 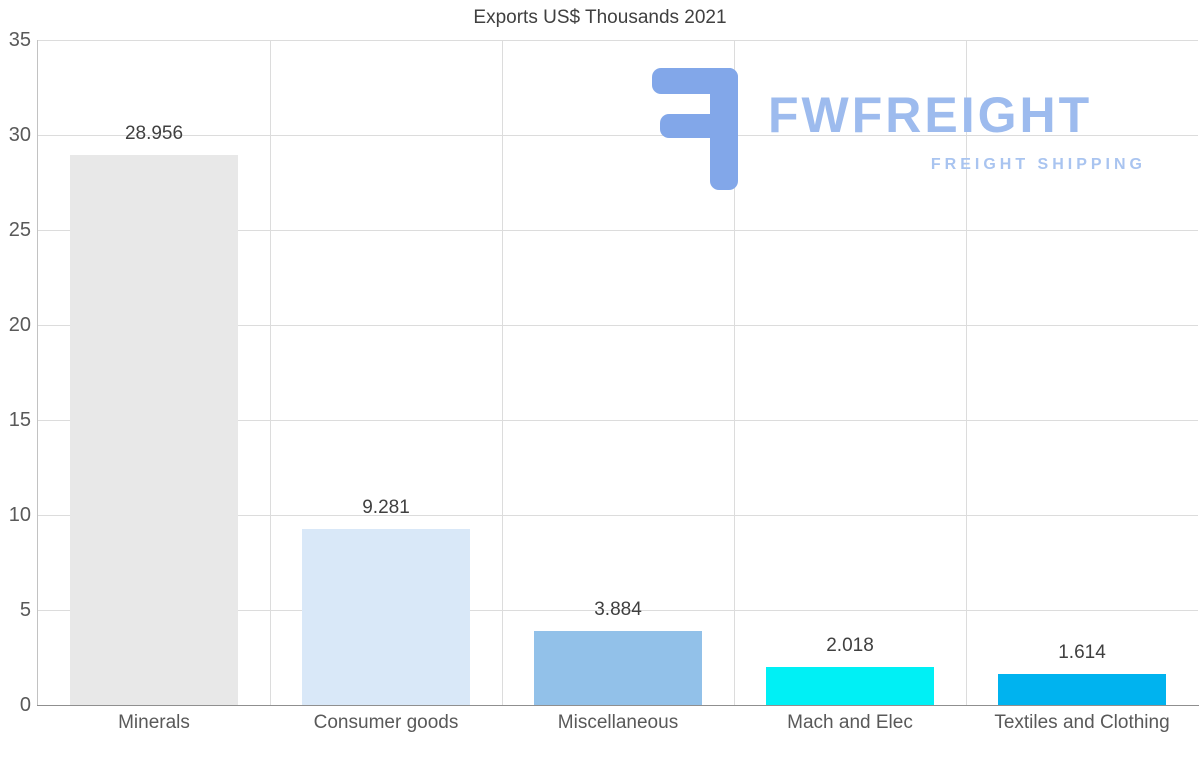 I want to click on x-axis-category-label-minerals: Minerals, so click(x=154, y=722).